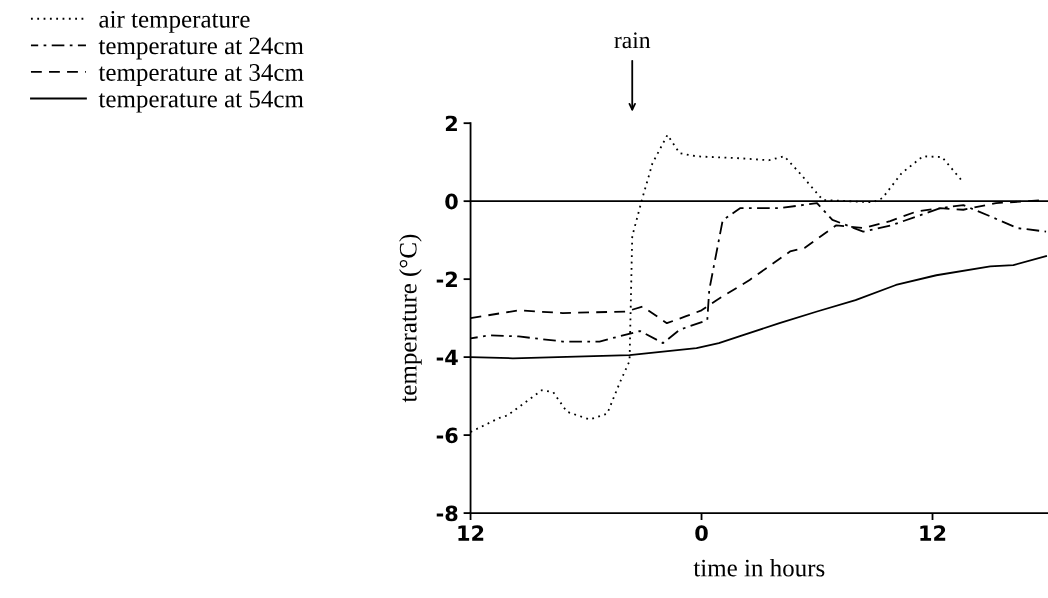  What do you see at coordinates (451, 123) in the screenshot?
I see `y-tick-label: 2` at bounding box center [451, 123].